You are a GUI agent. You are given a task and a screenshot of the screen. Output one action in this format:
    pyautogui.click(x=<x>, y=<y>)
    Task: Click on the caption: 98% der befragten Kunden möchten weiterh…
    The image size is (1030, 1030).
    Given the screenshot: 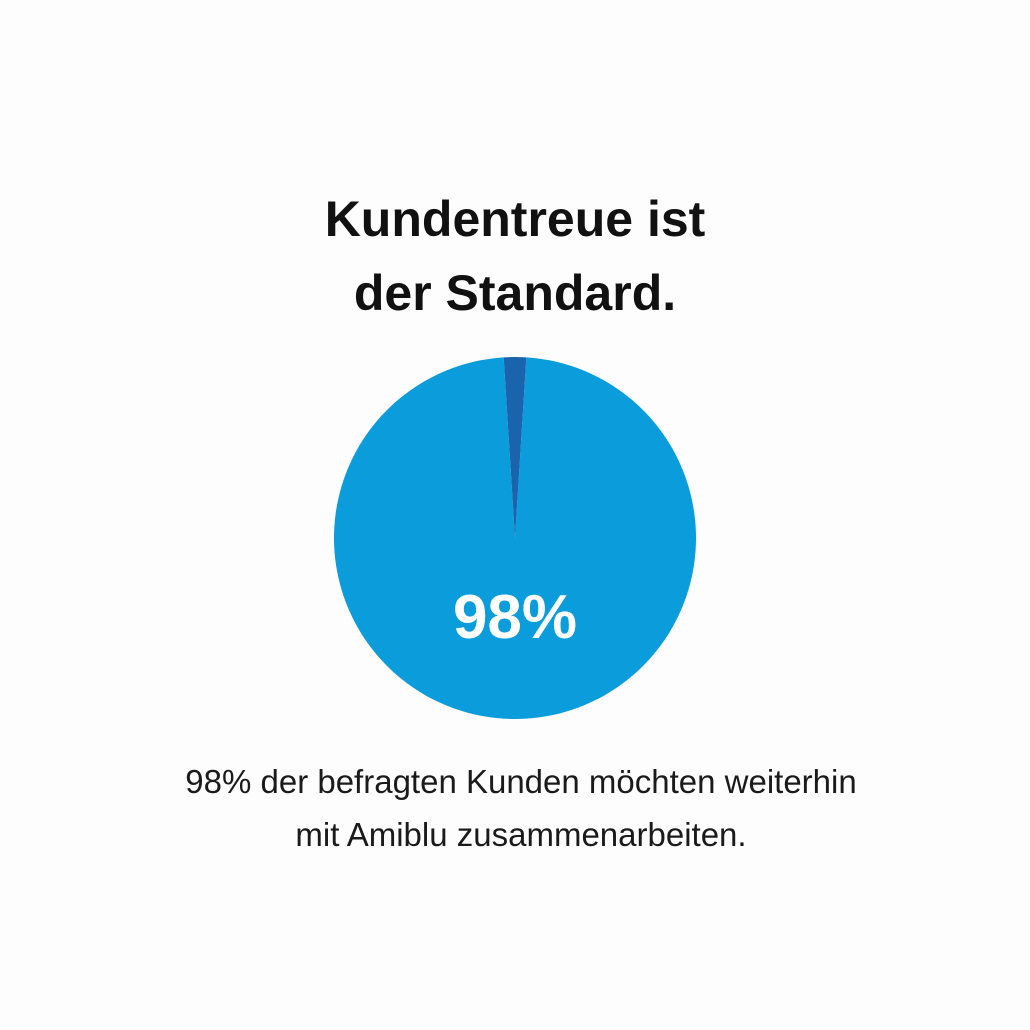 What is the action you would take?
    pyautogui.click(x=520, y=781)
    